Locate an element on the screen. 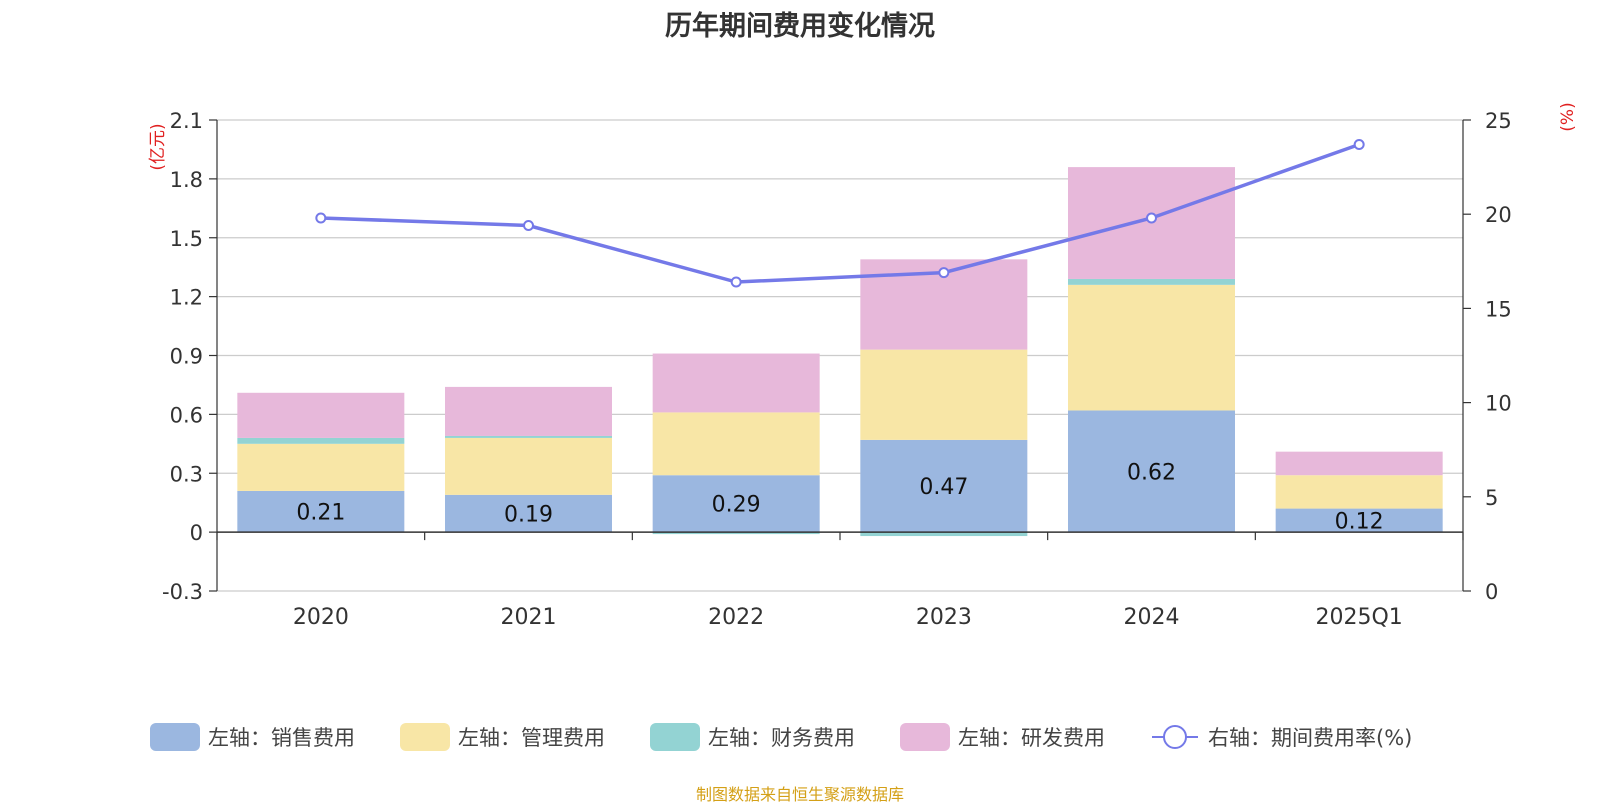  legend-item-sales: 左轴：销售费用 is located at coordinates (252, 737).